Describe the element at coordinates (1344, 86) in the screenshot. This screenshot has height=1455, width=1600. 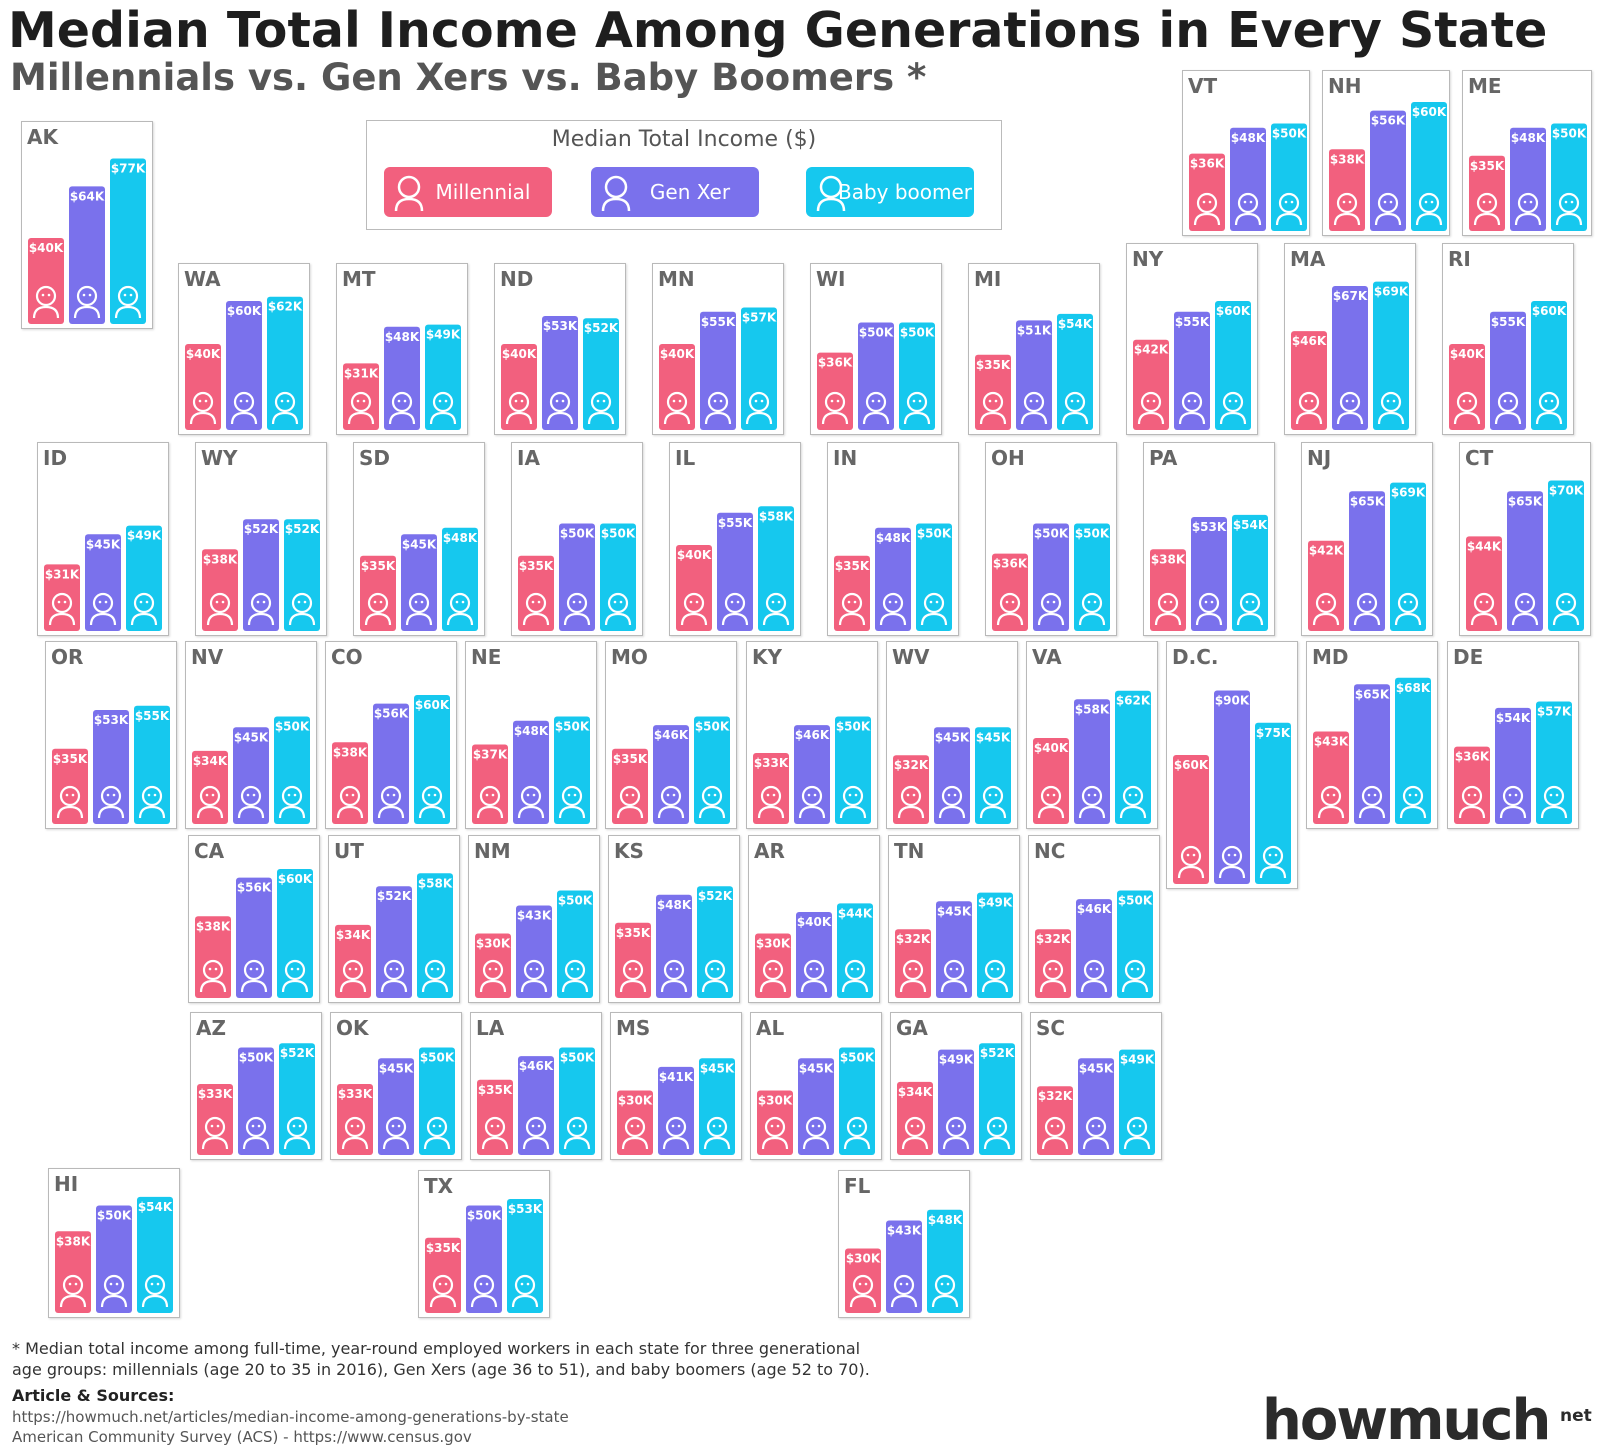
I see `state-label: NH` at that location.